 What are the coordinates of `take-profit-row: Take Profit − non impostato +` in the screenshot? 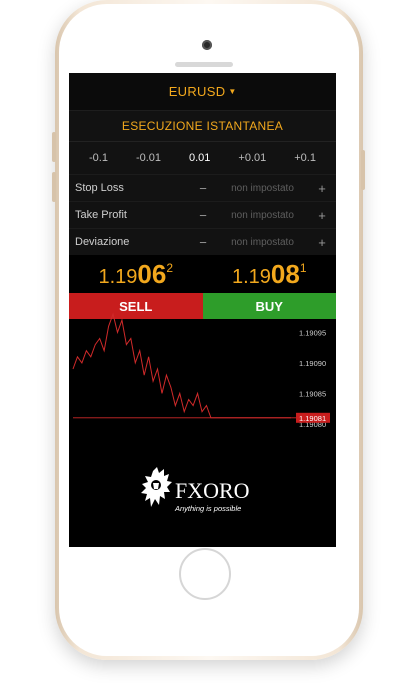 It's located at (202, 214).